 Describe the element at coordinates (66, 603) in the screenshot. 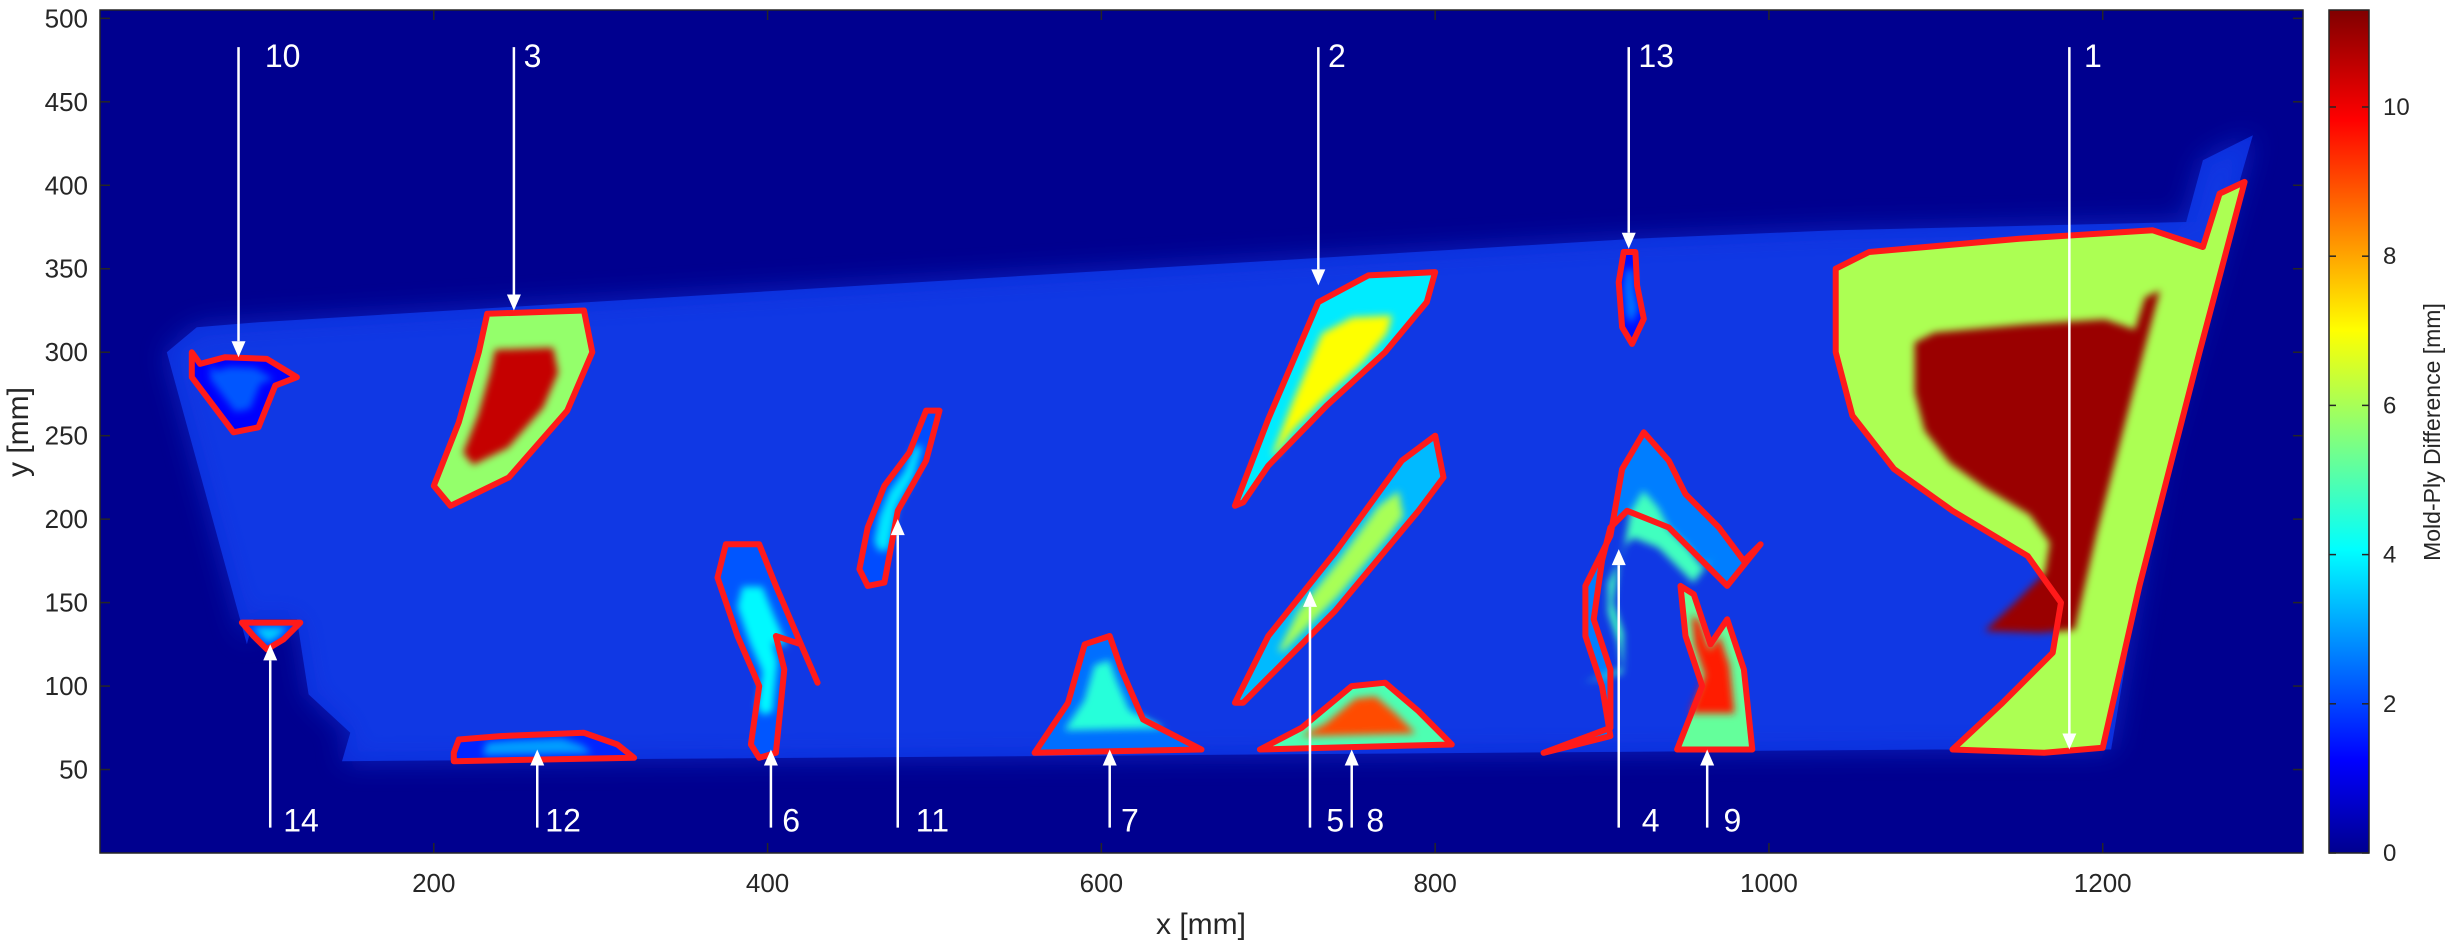

I see `y-tick-label: 150` at that location.